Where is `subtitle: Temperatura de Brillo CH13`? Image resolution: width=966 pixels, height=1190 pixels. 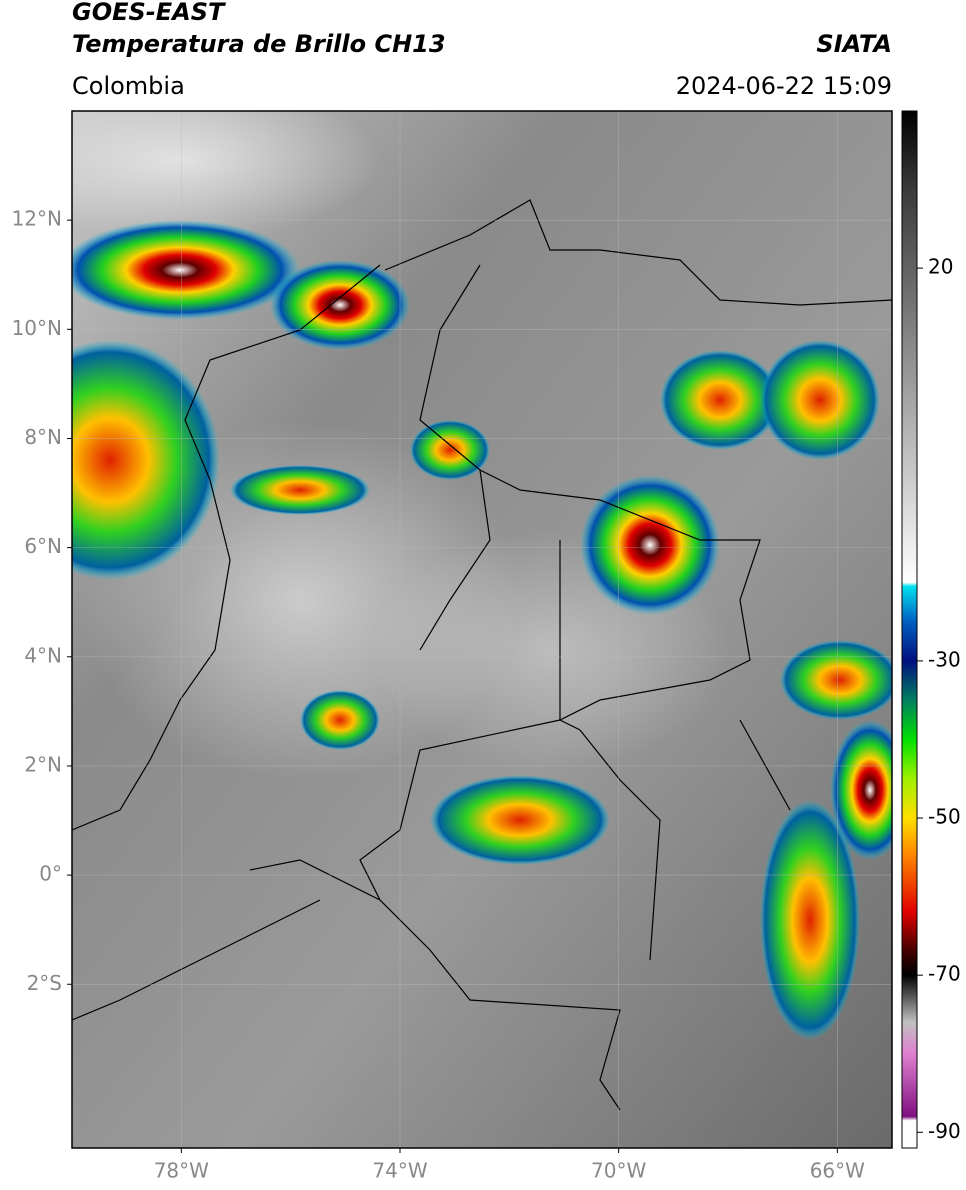
subtitle: Temperatura de Brillo CH13 is located at coordinates (259, 44).